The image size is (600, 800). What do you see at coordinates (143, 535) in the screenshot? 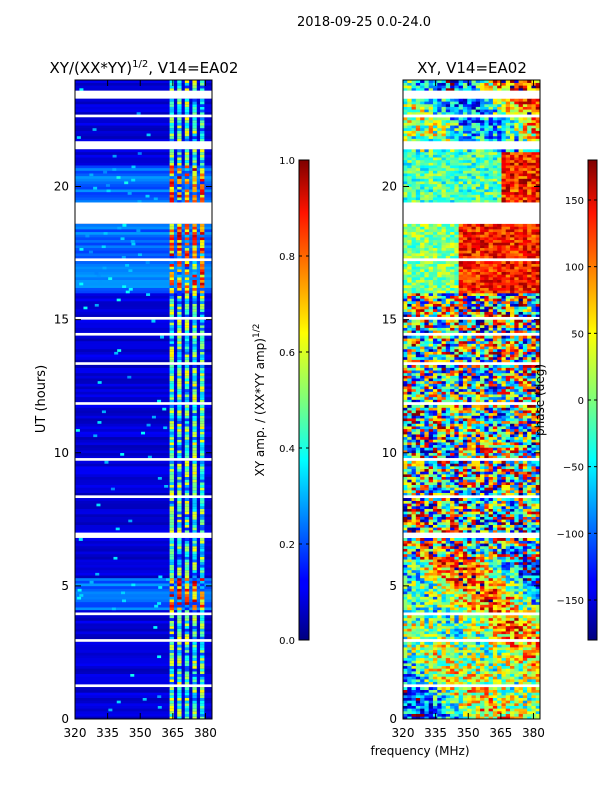
I see `amp-gap` at bounding box center [143, 535].